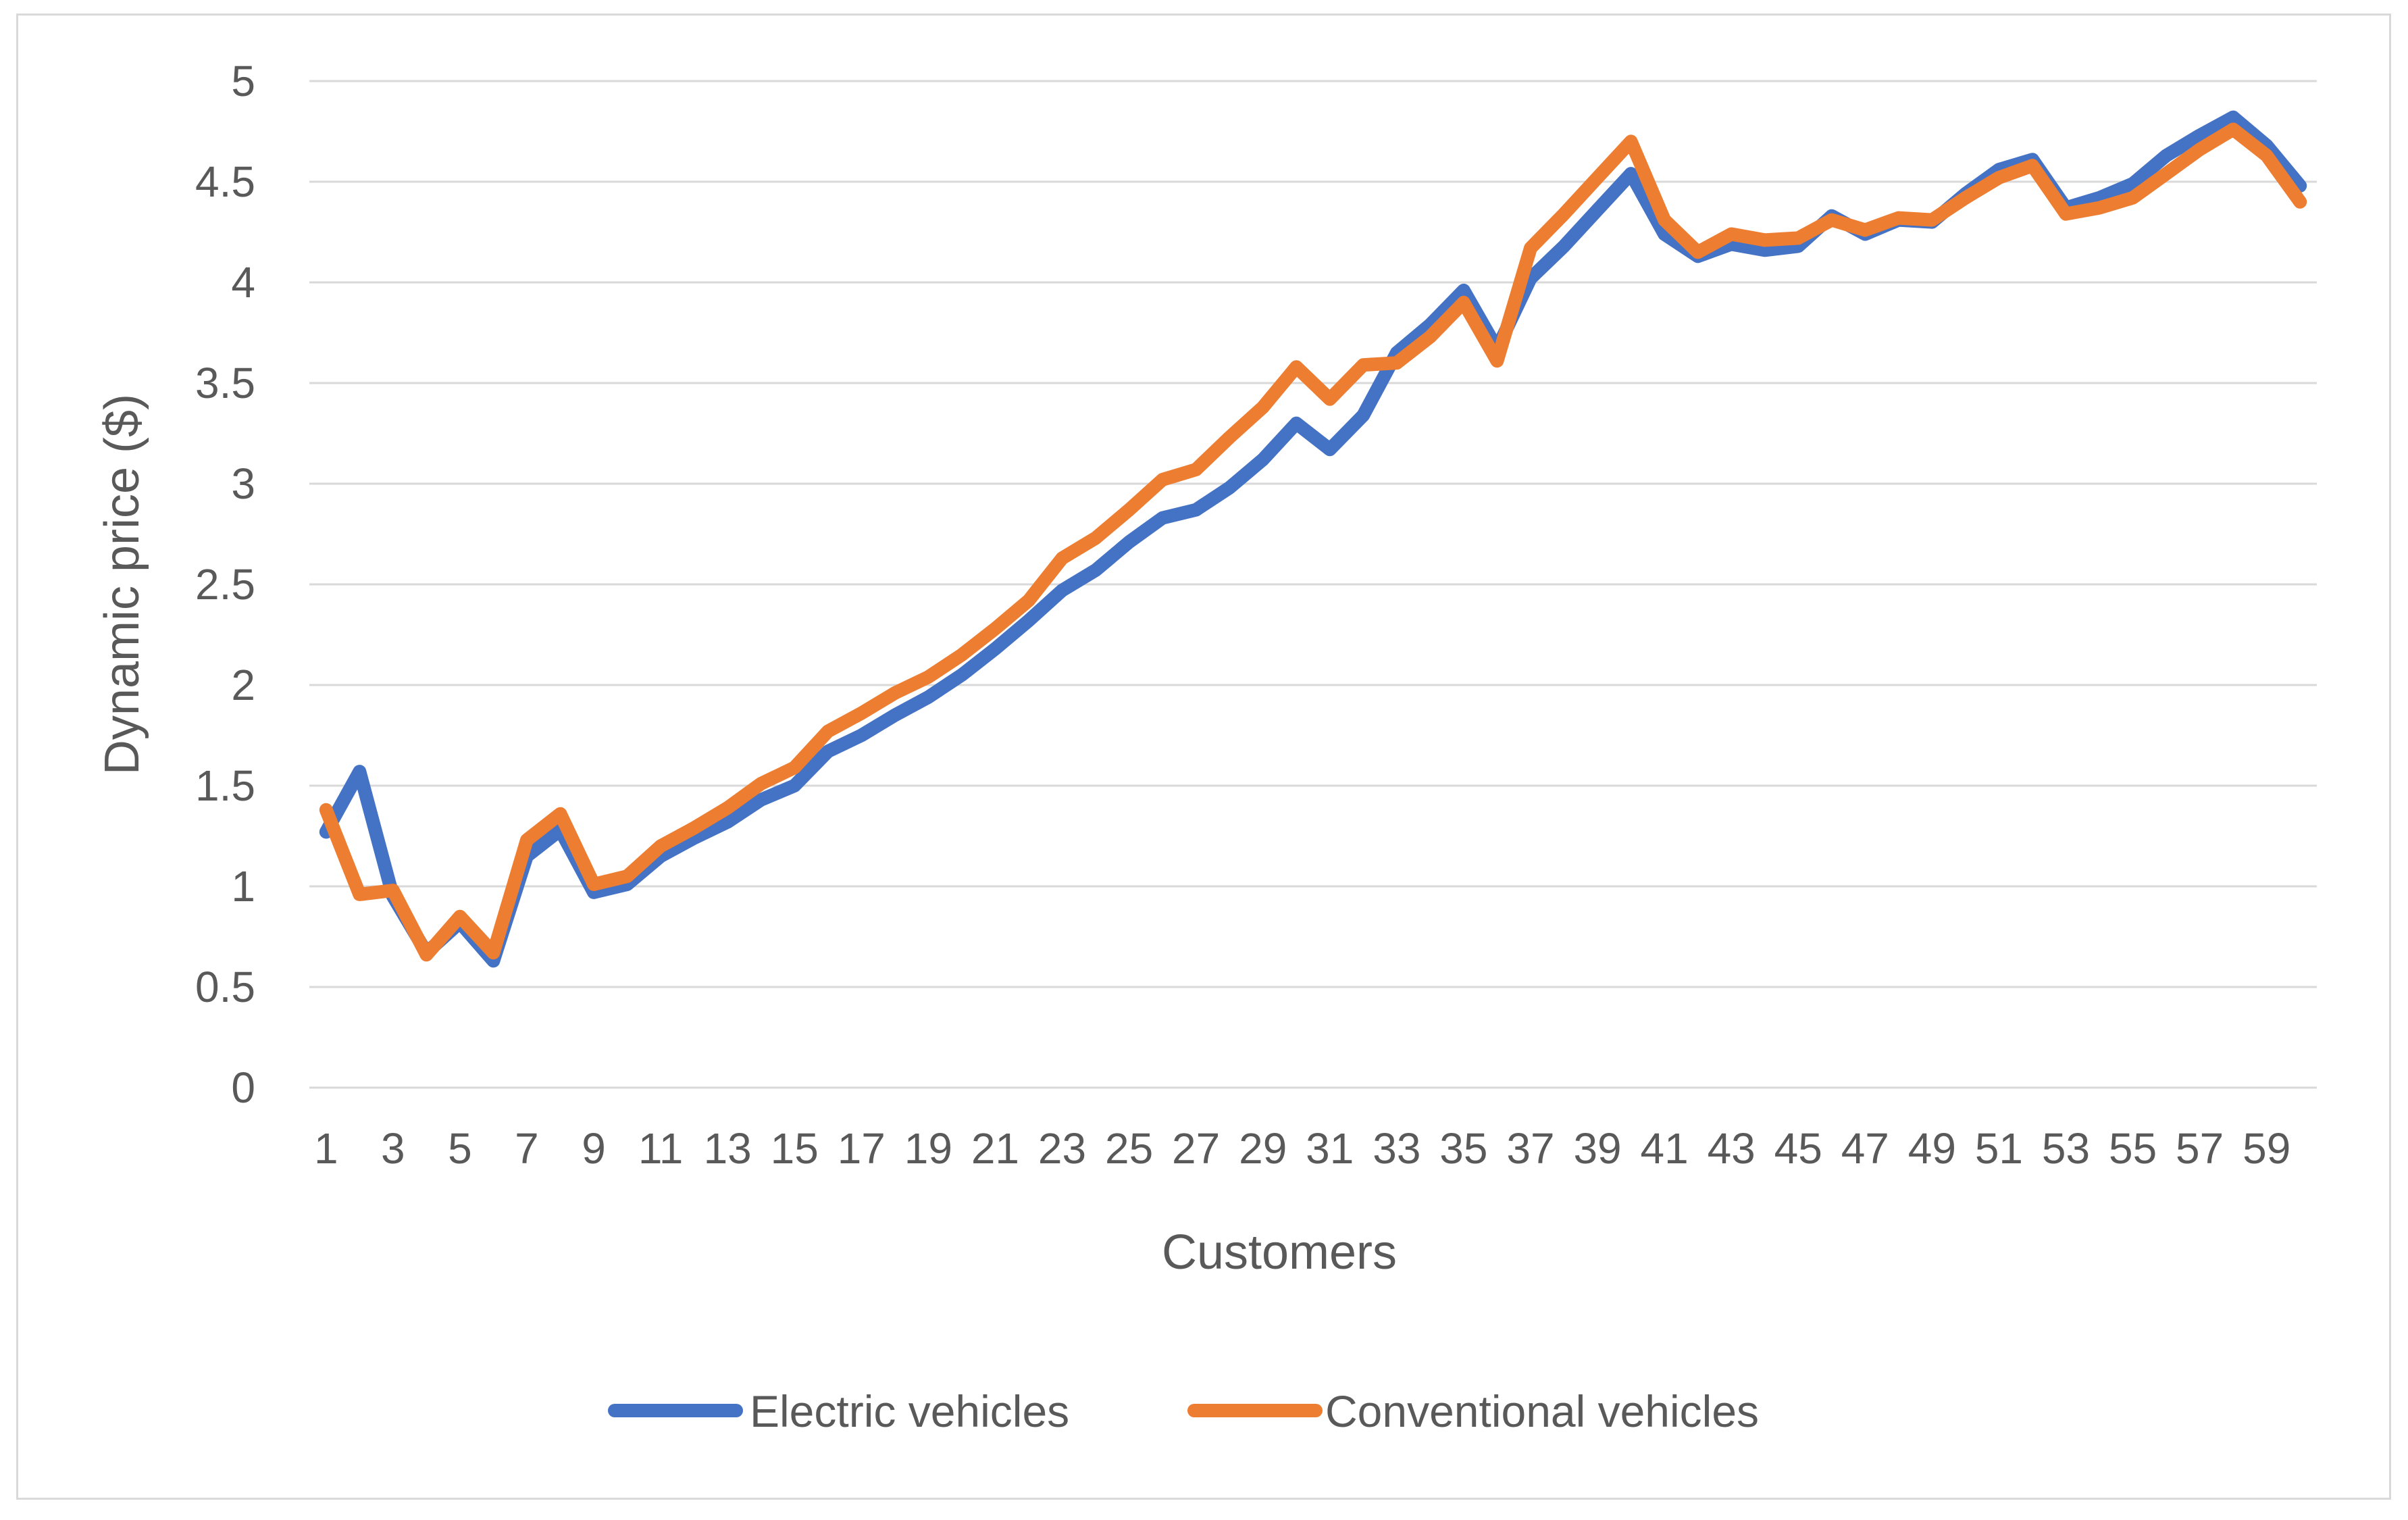 This screenshot has height=1520, width=2408. What do you see at coordinates (1999, 1149) in the screenshot?
I see `x-tick-label: 51` at bounding box center [1999, 1149].